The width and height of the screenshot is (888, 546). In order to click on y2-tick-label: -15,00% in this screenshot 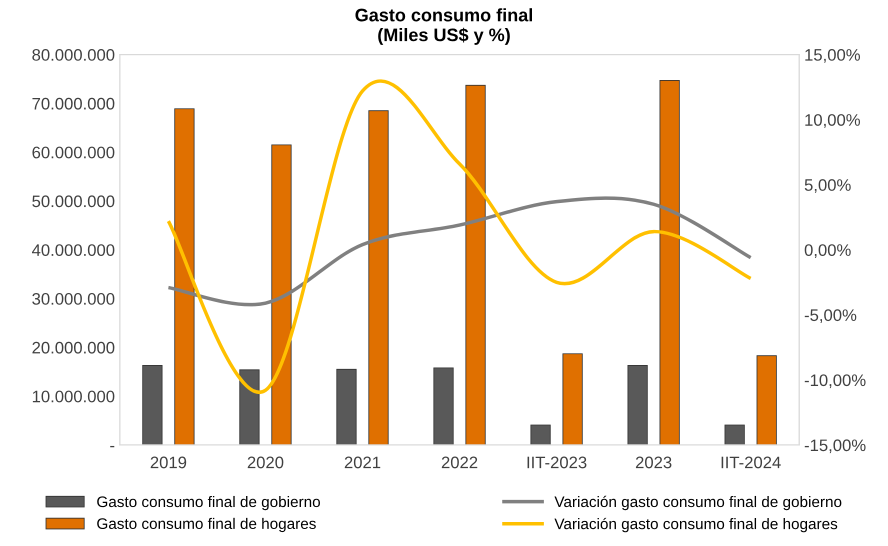, I will do `click(835, 446)`.